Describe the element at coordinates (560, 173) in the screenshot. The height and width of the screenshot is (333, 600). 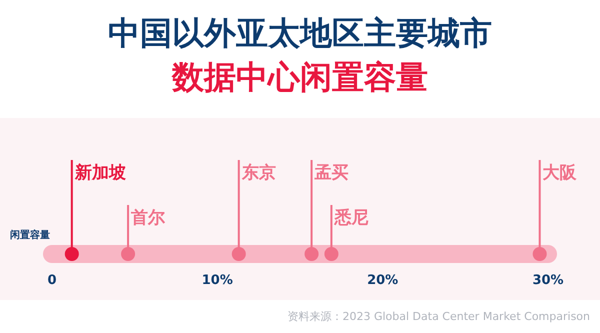
I see `text: 大阪` at that location.